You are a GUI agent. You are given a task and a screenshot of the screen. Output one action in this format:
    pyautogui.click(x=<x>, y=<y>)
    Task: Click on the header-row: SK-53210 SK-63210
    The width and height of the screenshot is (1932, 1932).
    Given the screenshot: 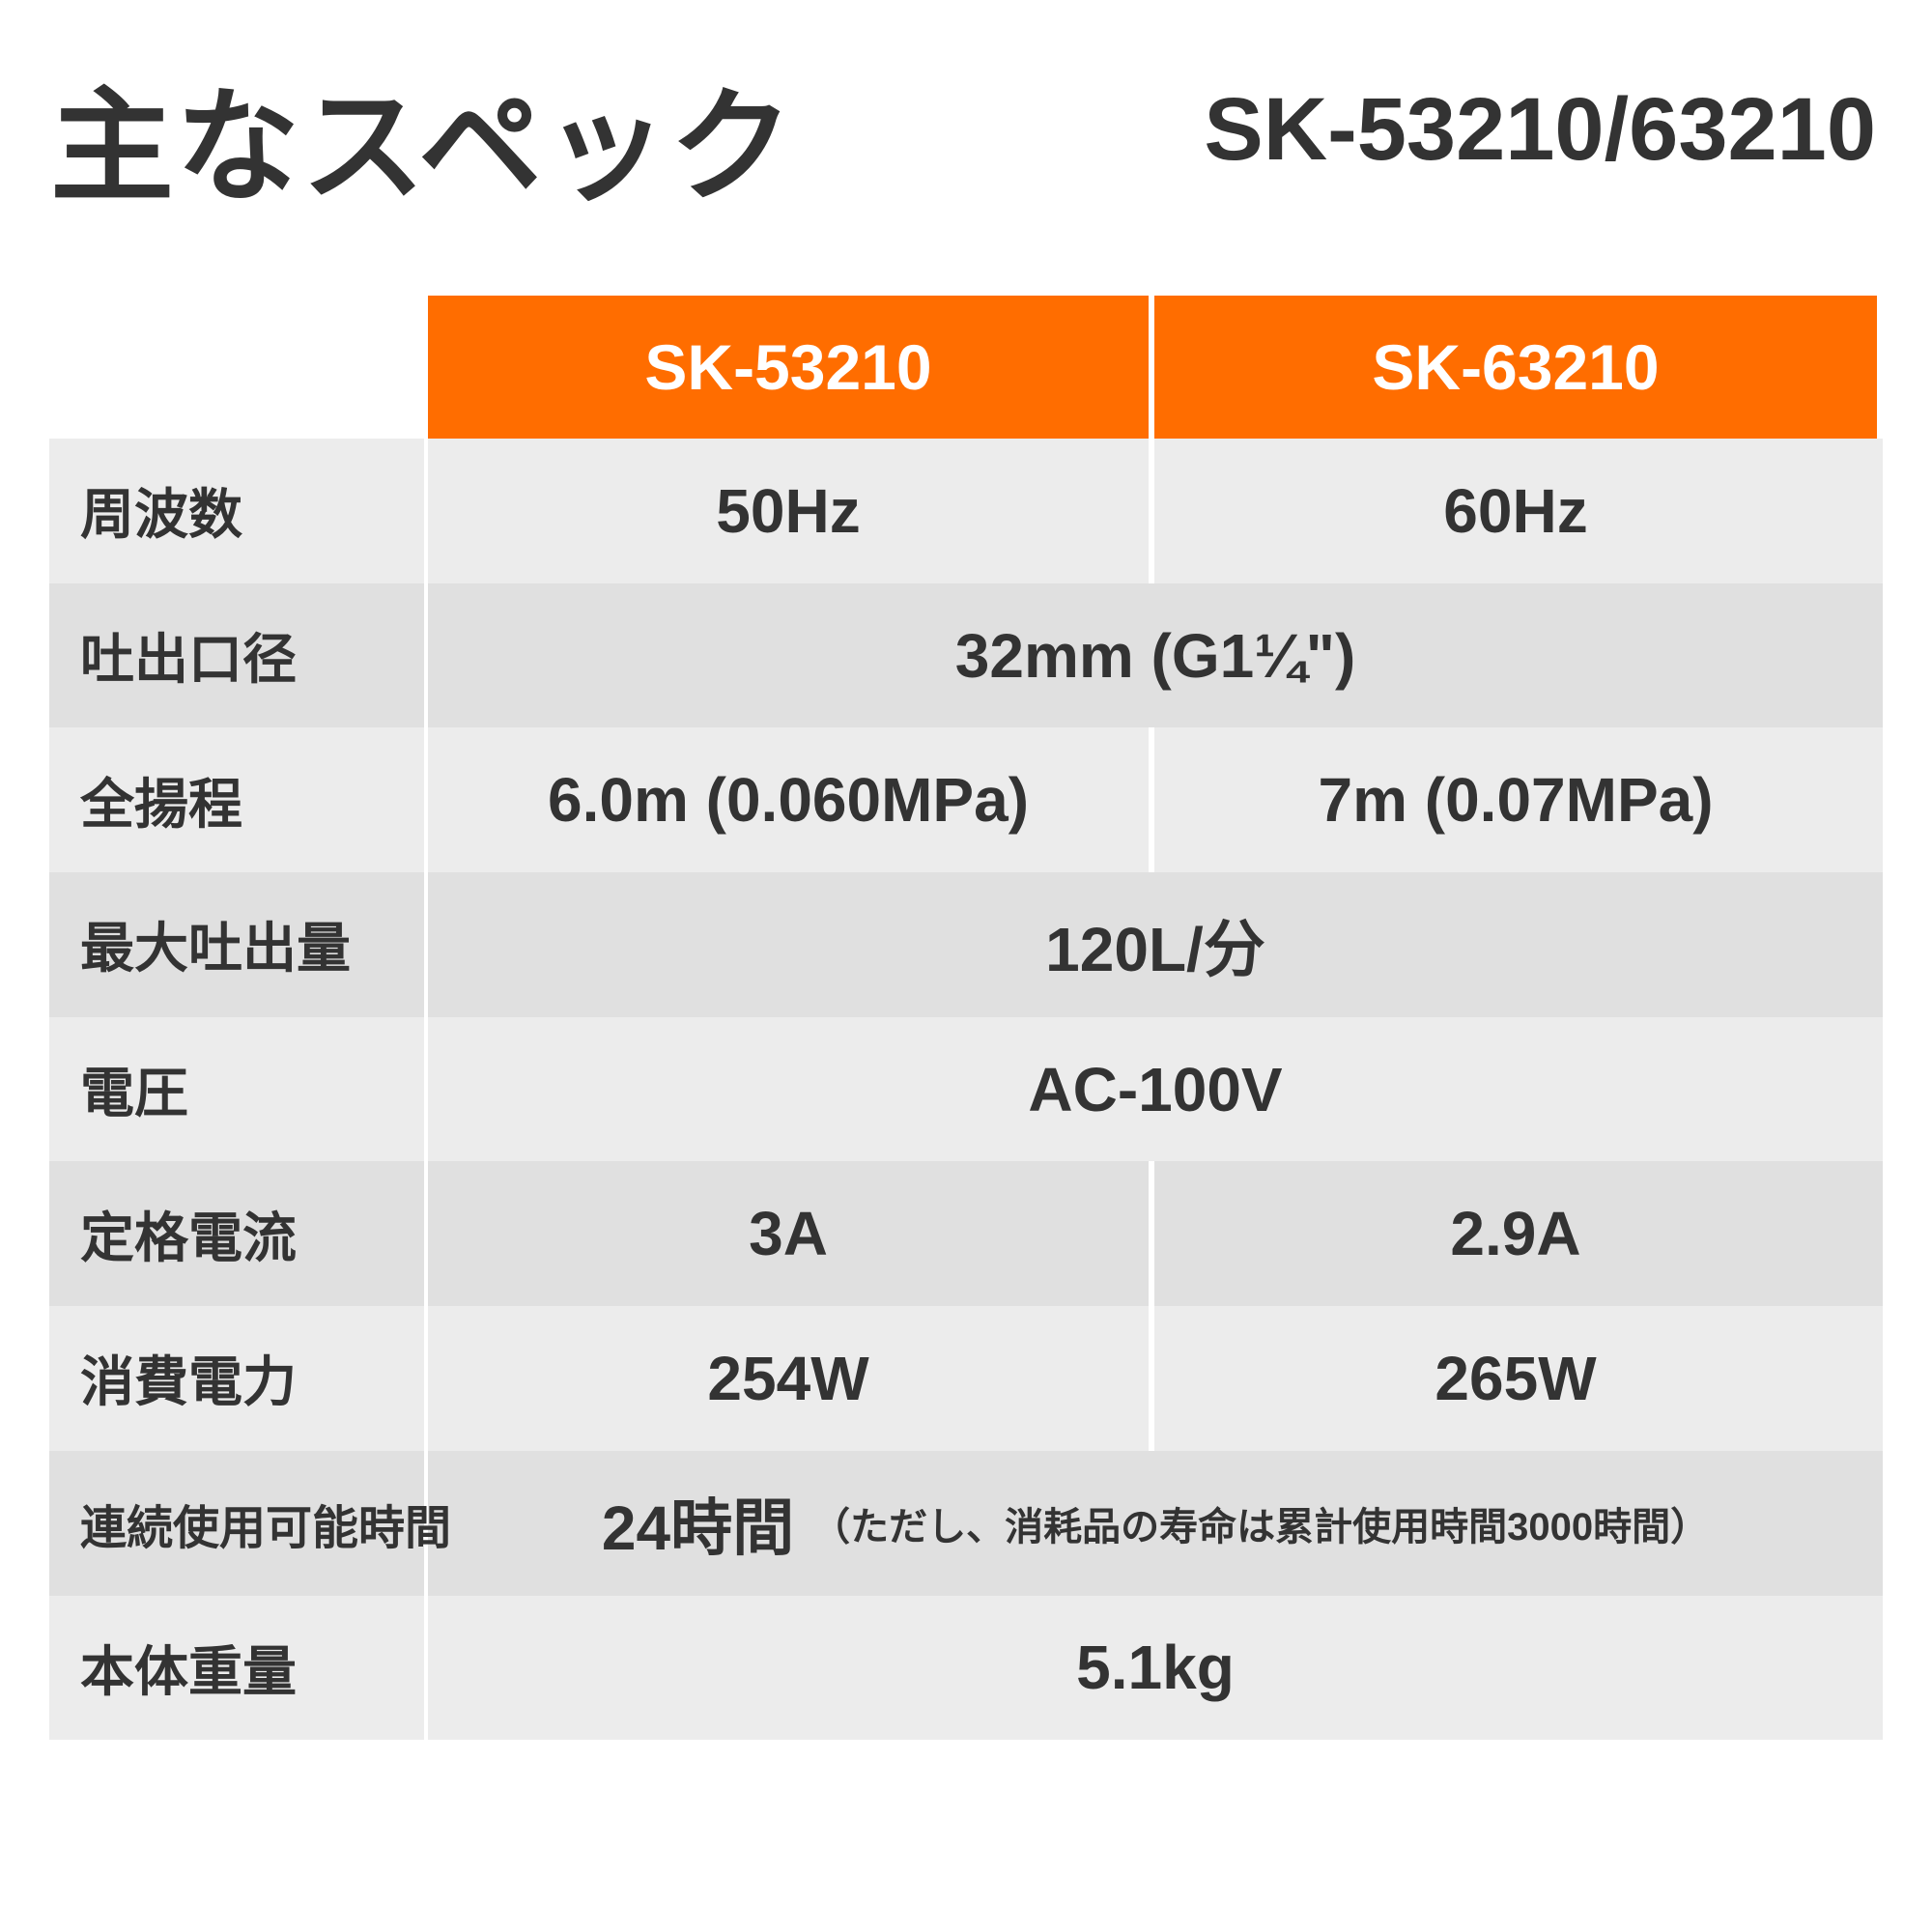 What is the action you would take?
    pyautogui.click(x=966, y=367)
    